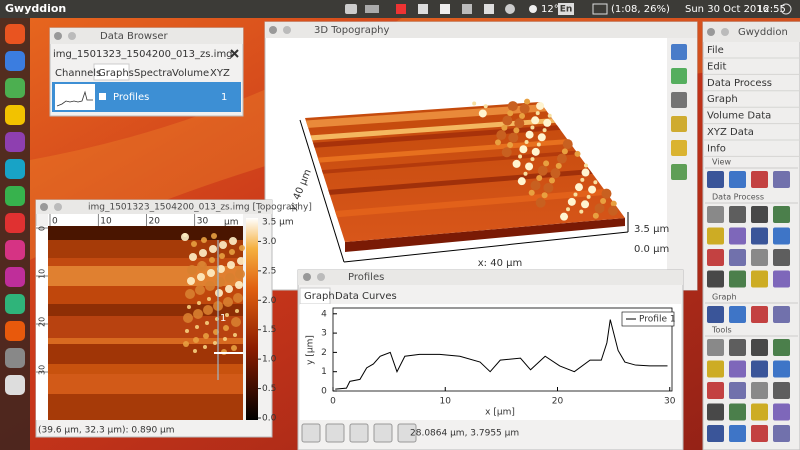  What do you see at coordinates (771, 9) in the screenshot?
I see `clock: 12:55` at bounding box center [771, 9].